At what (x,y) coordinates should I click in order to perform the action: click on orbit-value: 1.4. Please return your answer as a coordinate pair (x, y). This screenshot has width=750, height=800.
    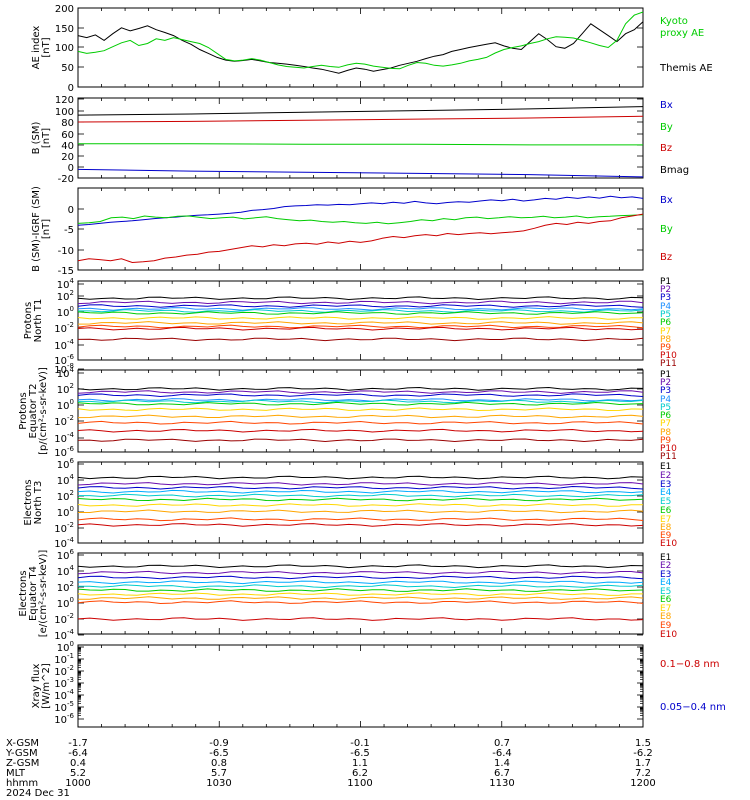
    Looking at the image, I should click on (502, 763).